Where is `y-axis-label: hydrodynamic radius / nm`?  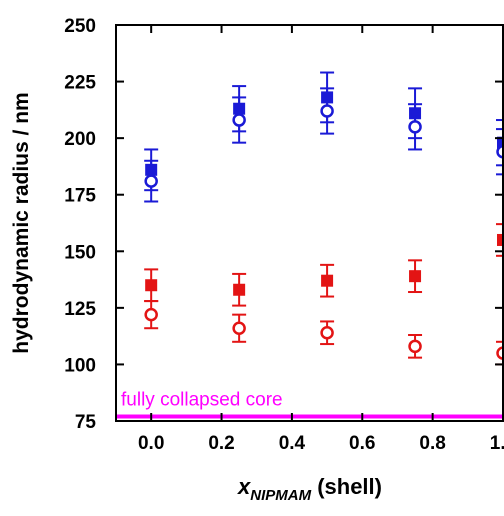
y-axis-label: hydrodynamic radius / nm is located at coordinates (21, 222).